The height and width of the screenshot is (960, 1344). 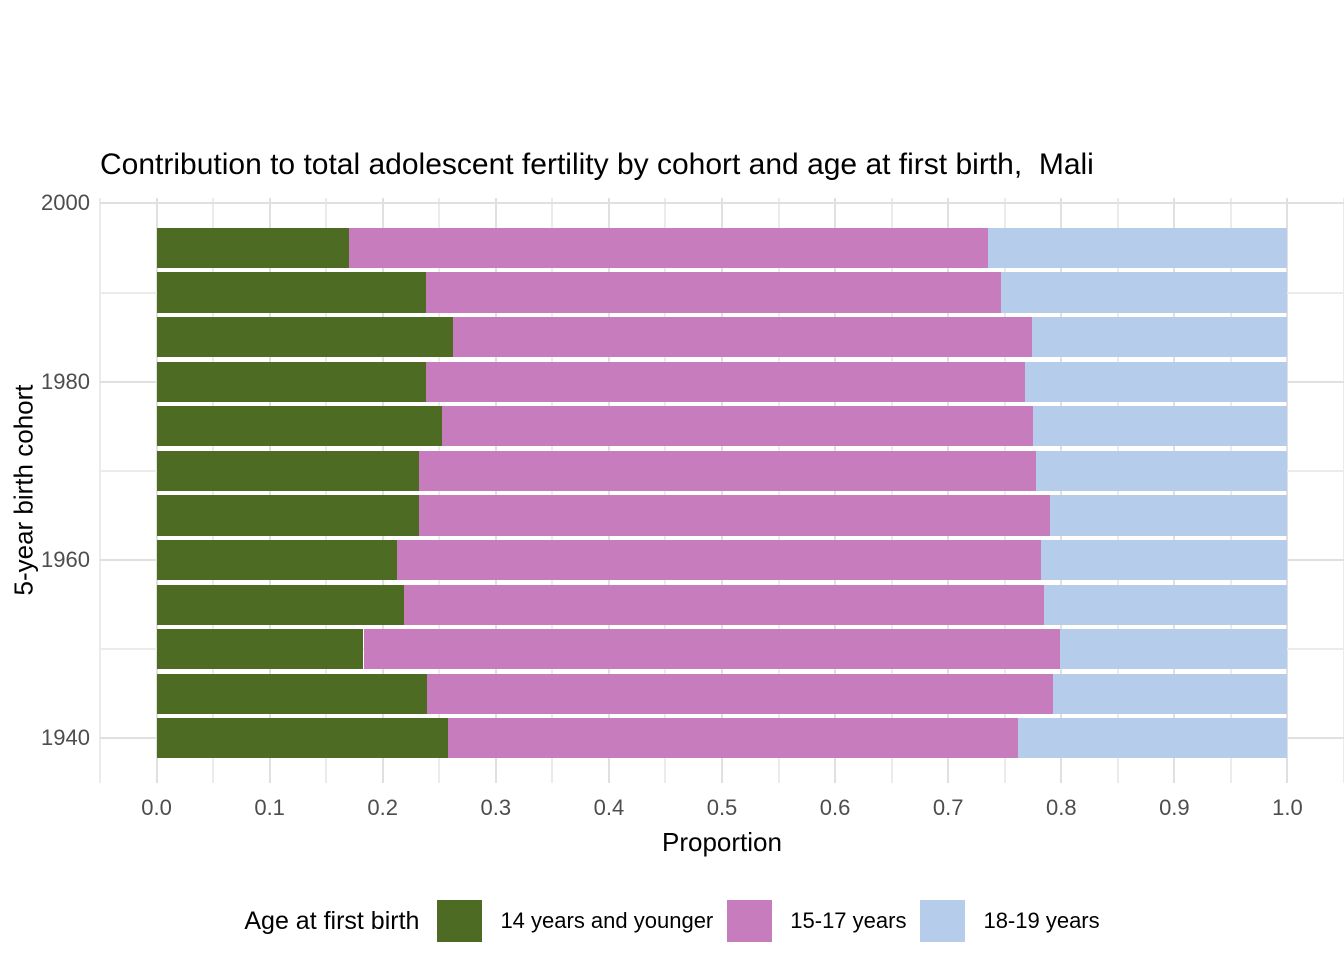 What do you see at coordinates (23, 490) in the screenshot?
I see `y-axis-title: 5-year birth cohort` at bounding box center [23, 490].